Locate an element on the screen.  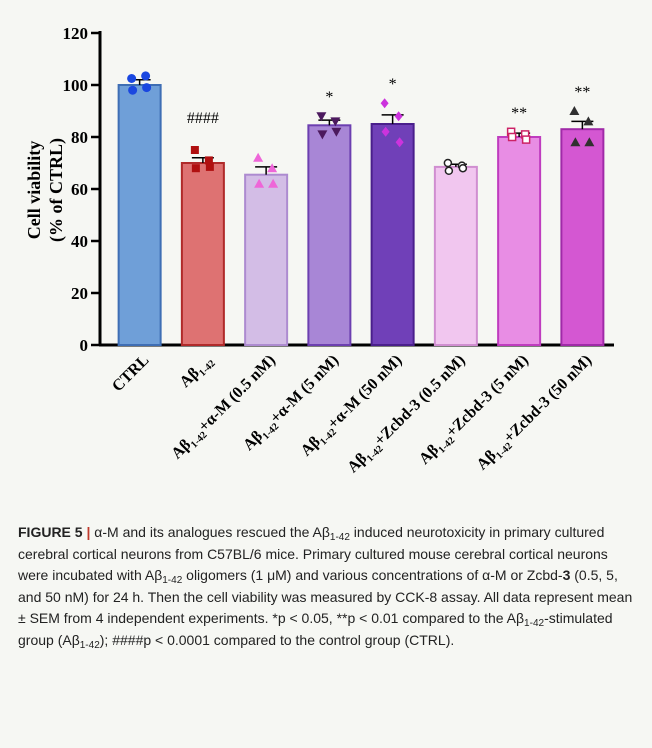
data-points is located at coordinates (361, 129).